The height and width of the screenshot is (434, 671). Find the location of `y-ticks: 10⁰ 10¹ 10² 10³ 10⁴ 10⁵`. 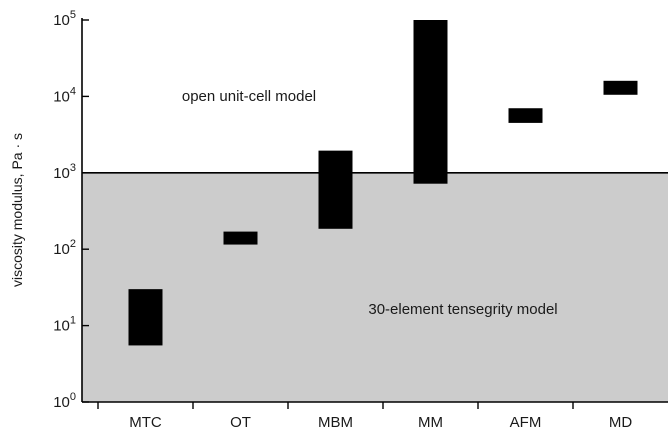

y-ticks: 10⁰ 10¹ 10² 10³ 10⁴ 10⁵ is located at coordinates (71, 210).